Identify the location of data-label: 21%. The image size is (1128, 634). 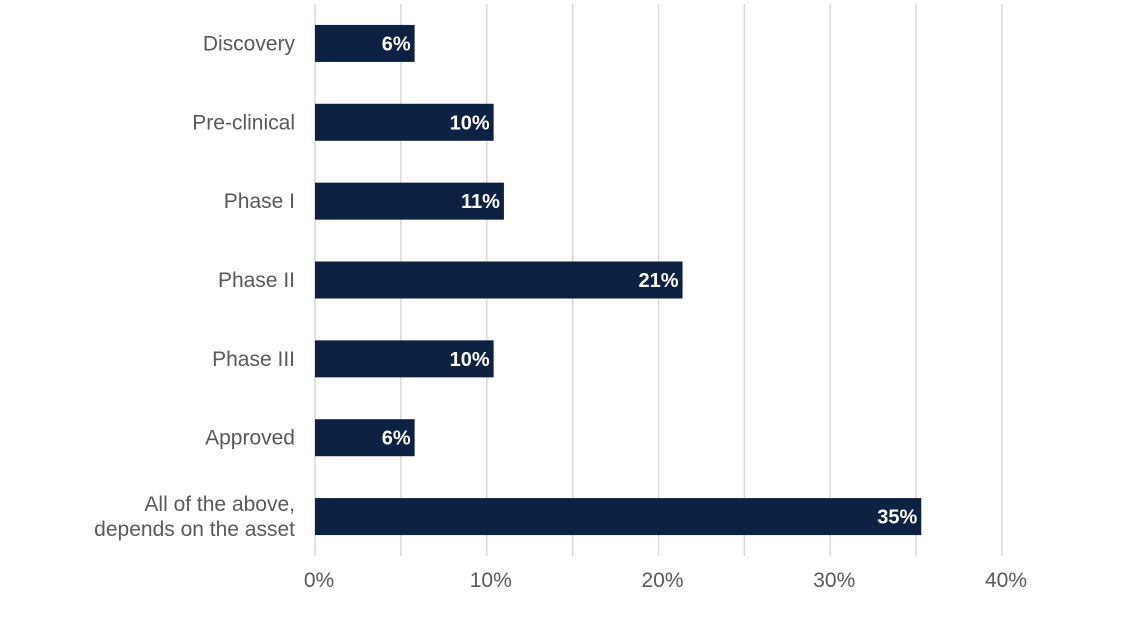
(659, 281).